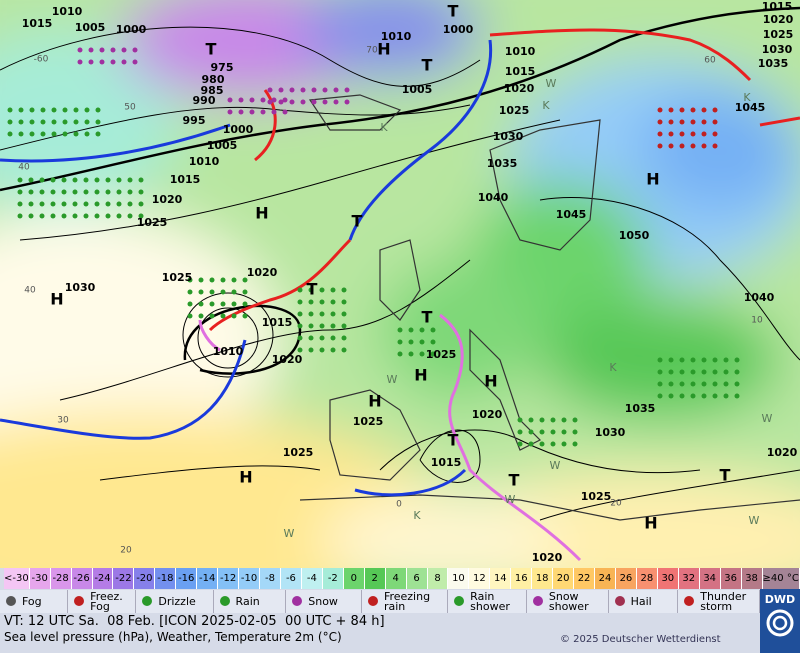  Describe the element at coordinates (616, 504) in the screenshot. I see `isotherm-label: 20` at that location.